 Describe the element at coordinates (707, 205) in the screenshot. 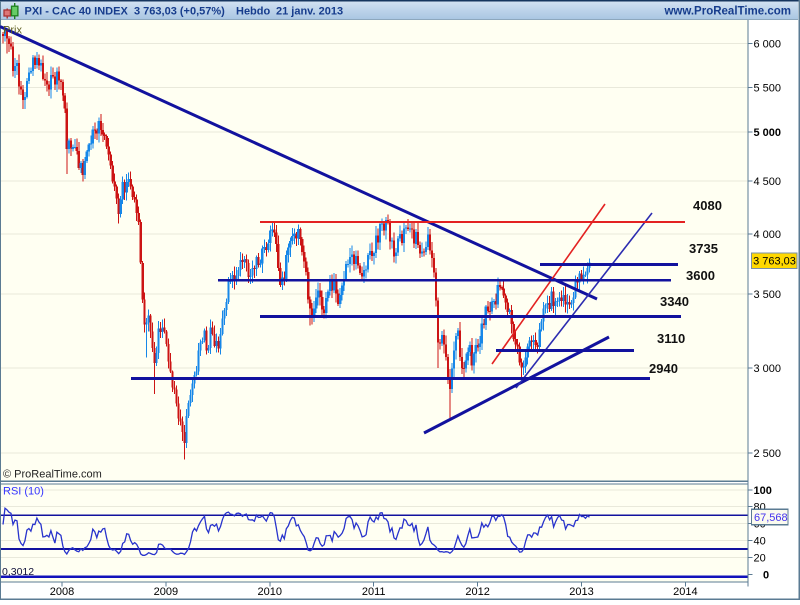

I see `svg-text: 4080` at that location.